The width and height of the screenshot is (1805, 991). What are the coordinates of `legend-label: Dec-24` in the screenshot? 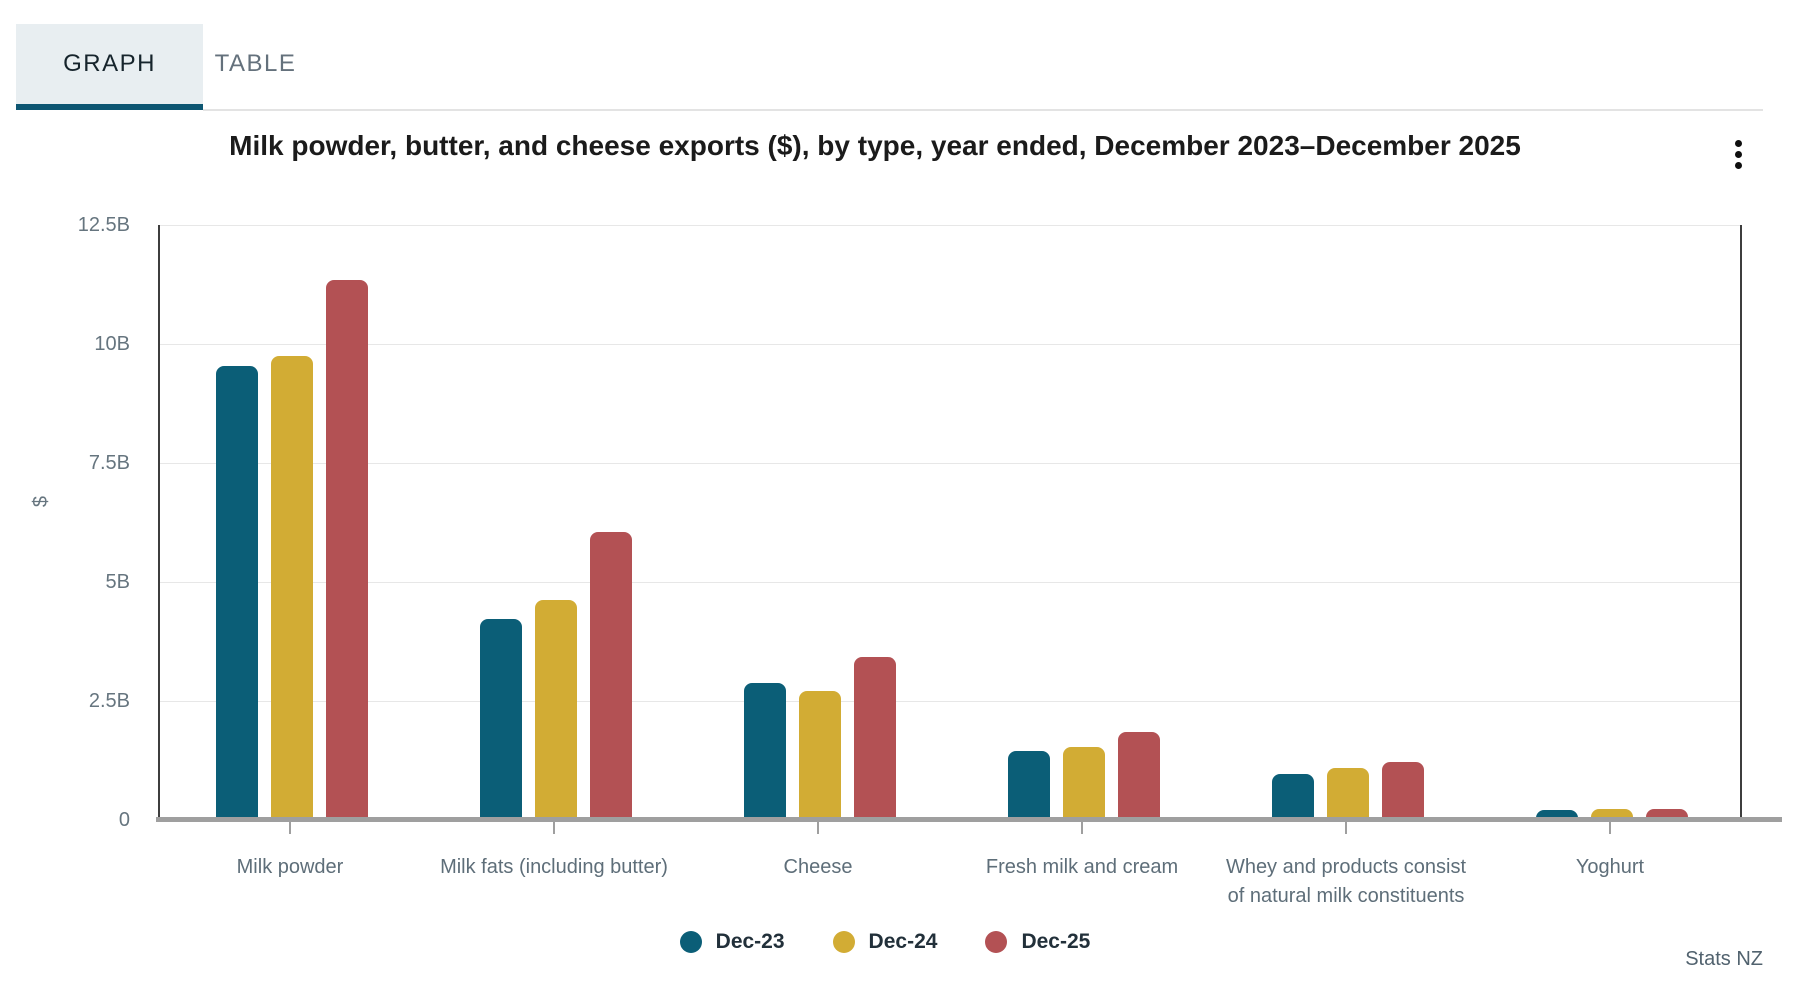 It's located at (903, 941).